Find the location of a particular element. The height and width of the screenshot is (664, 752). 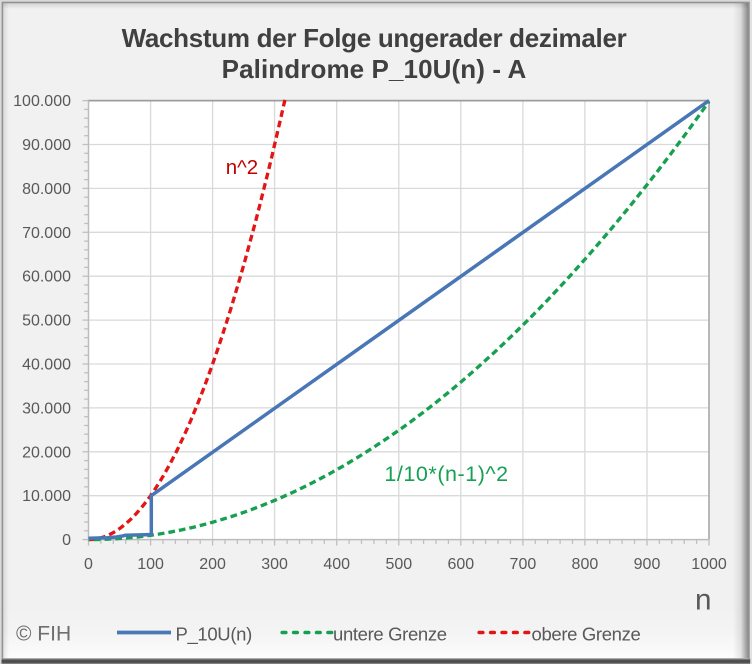

svg-text: P_10U(n) is located at coordinates (214, 634).